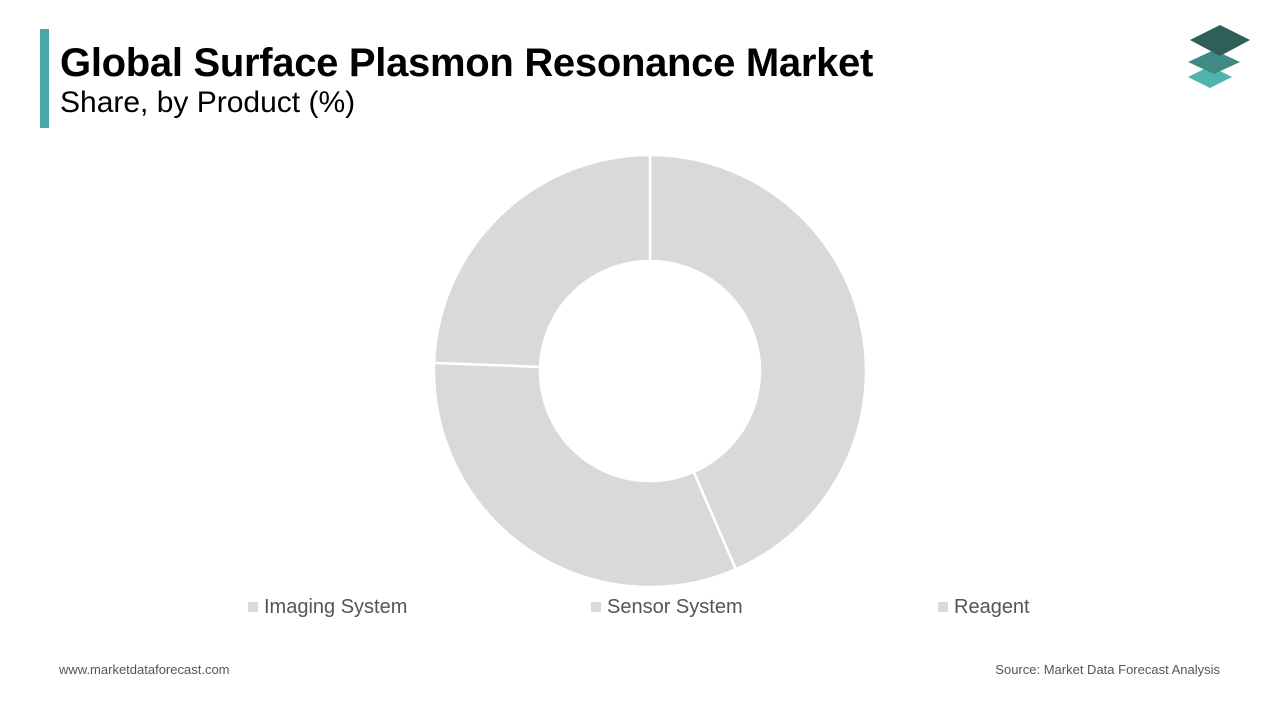 The width and height of the screenshot is (1280, 720). I want to click on legend-label: Sensor System, so click(675, 607).